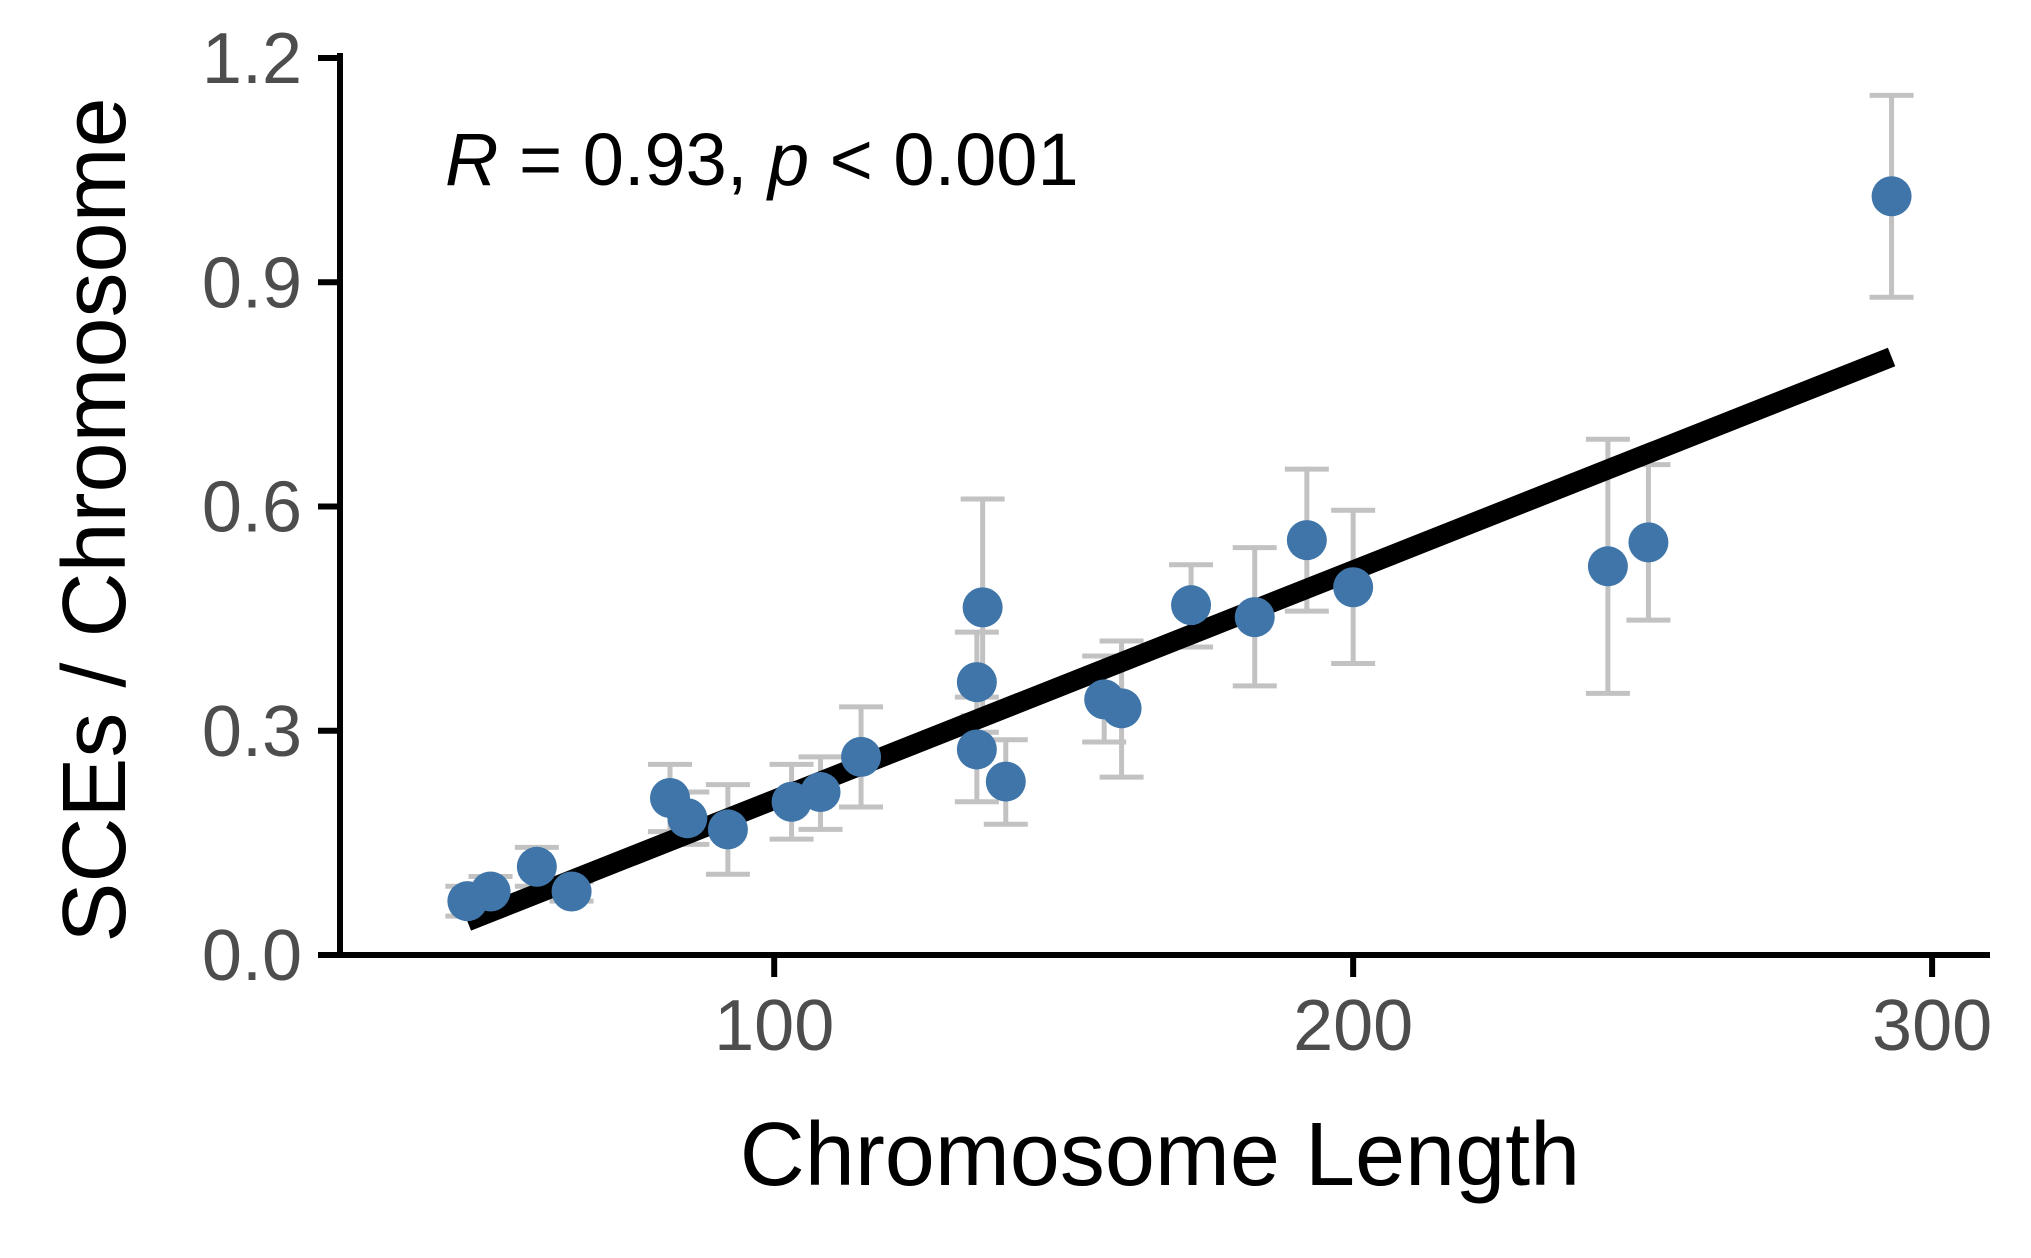  What do you see at coordinates (1932, 1026) in the screenshot?
I see `x-tick-label-2: 300` at bounding box center [1932, 1026].